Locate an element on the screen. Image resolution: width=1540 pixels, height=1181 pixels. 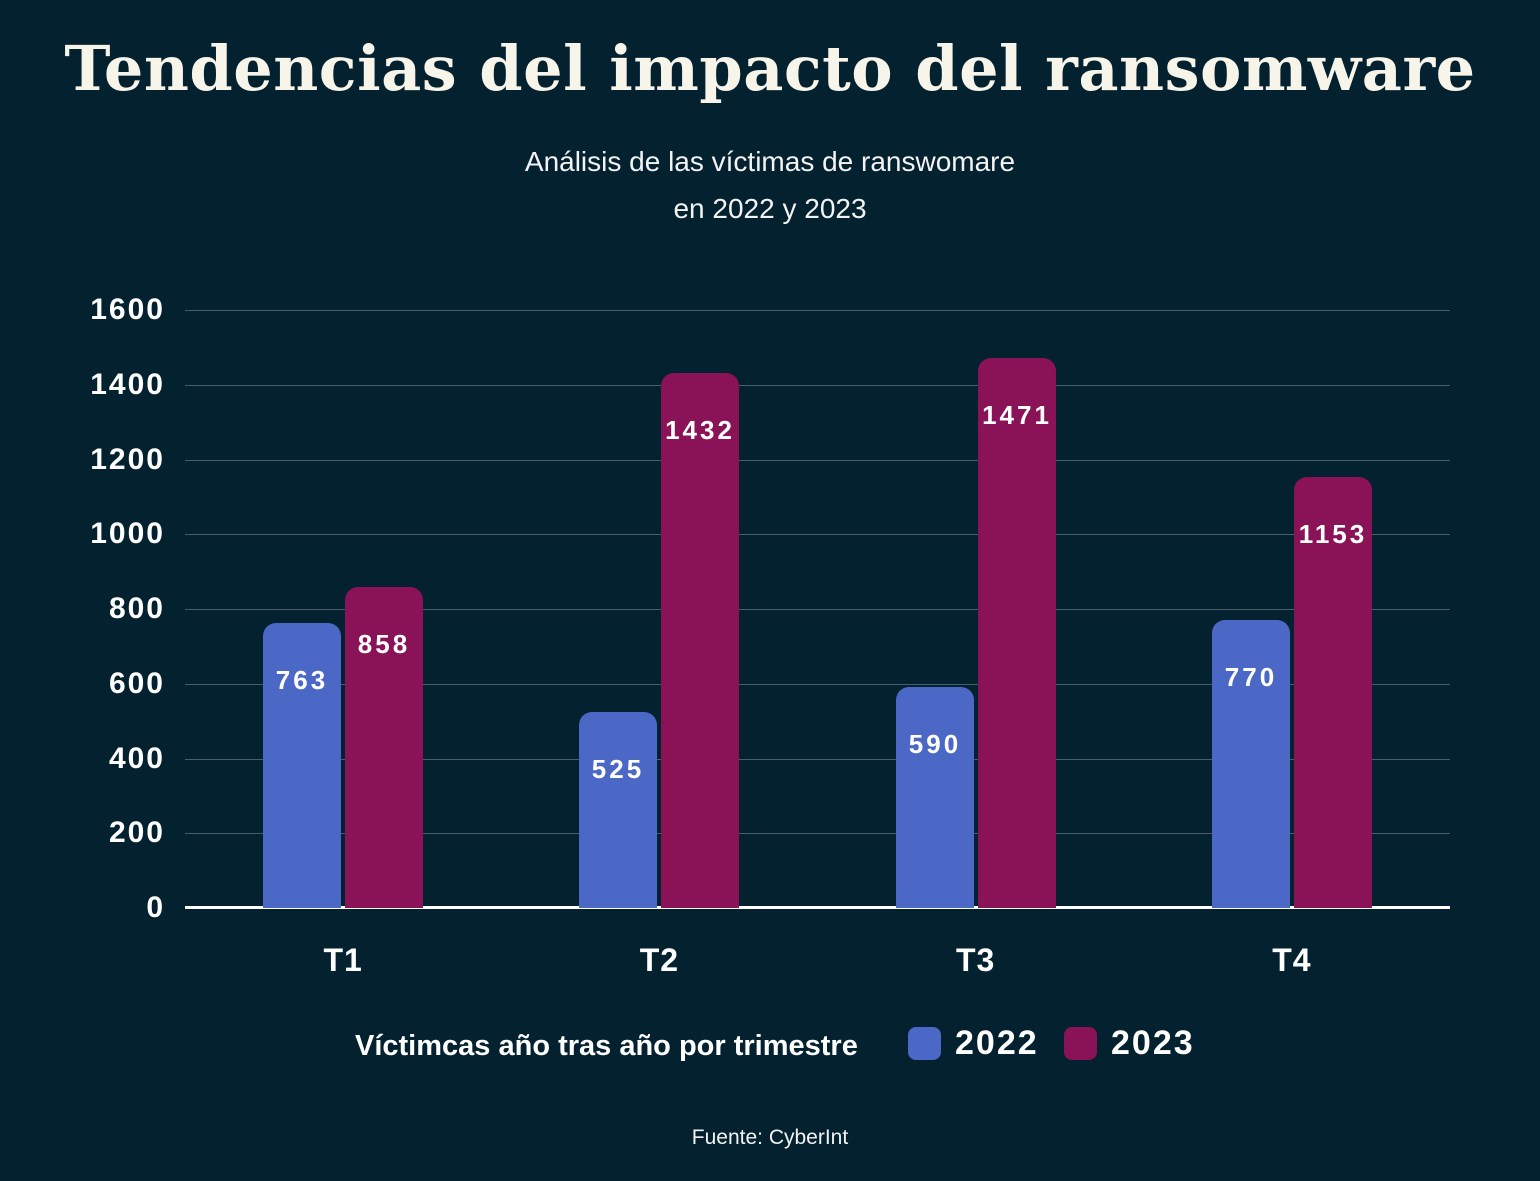
legend-swatch-2022 is located at coordinates (924, 1043).